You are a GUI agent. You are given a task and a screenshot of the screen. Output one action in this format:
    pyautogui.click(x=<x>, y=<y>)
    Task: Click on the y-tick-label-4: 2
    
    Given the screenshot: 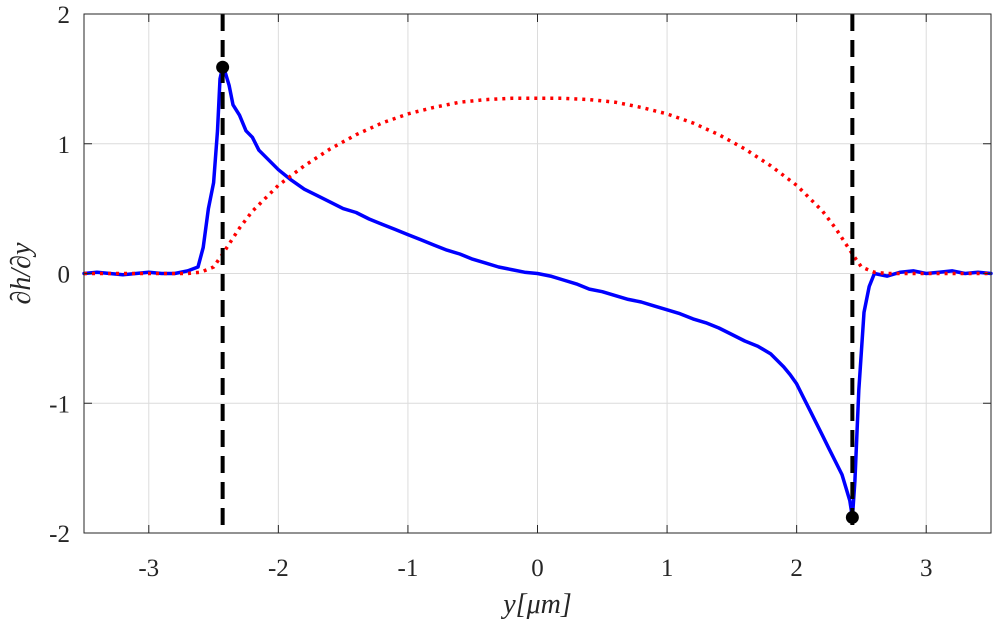 What is the action you would take?
    pyautogui.click(x=64, y=15)
    